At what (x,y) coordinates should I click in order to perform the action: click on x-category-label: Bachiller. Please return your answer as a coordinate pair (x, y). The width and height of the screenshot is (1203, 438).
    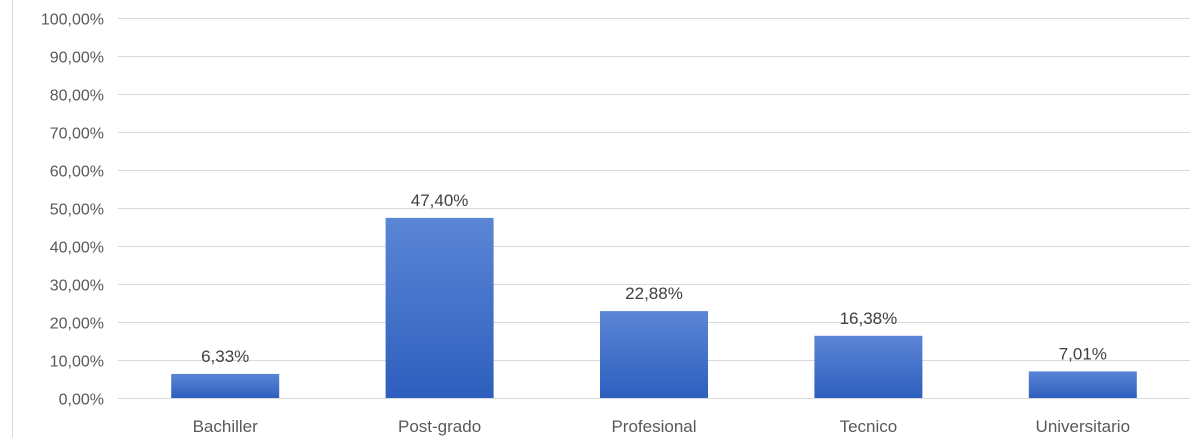
    Looking at the image, I should click on (226, 426).